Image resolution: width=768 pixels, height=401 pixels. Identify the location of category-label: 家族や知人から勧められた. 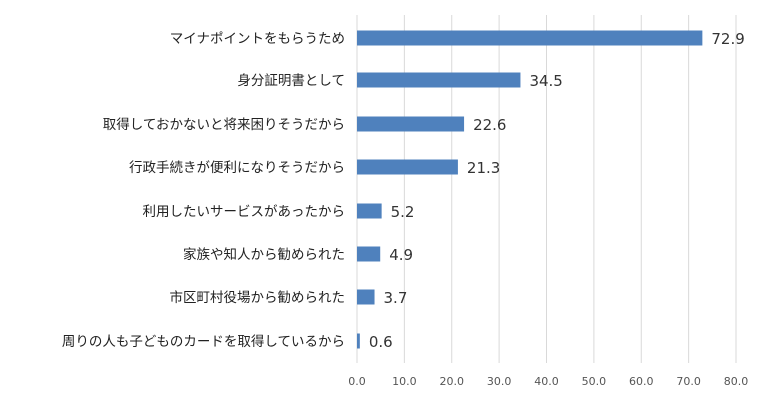
(264, 254).